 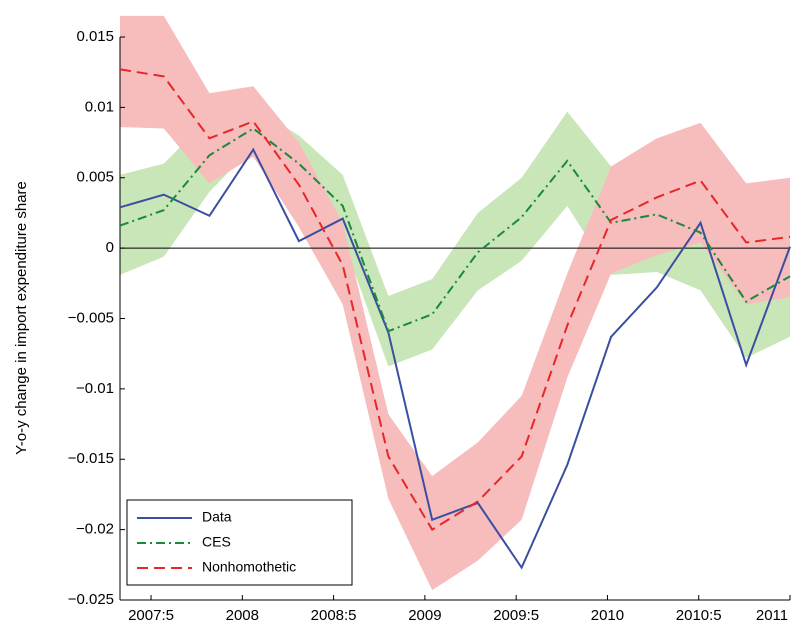 What do you see at coordinates (151, 615) in the screenshot?
I see `x-tick-label: 2007:5` at bounding box center [151, 615].